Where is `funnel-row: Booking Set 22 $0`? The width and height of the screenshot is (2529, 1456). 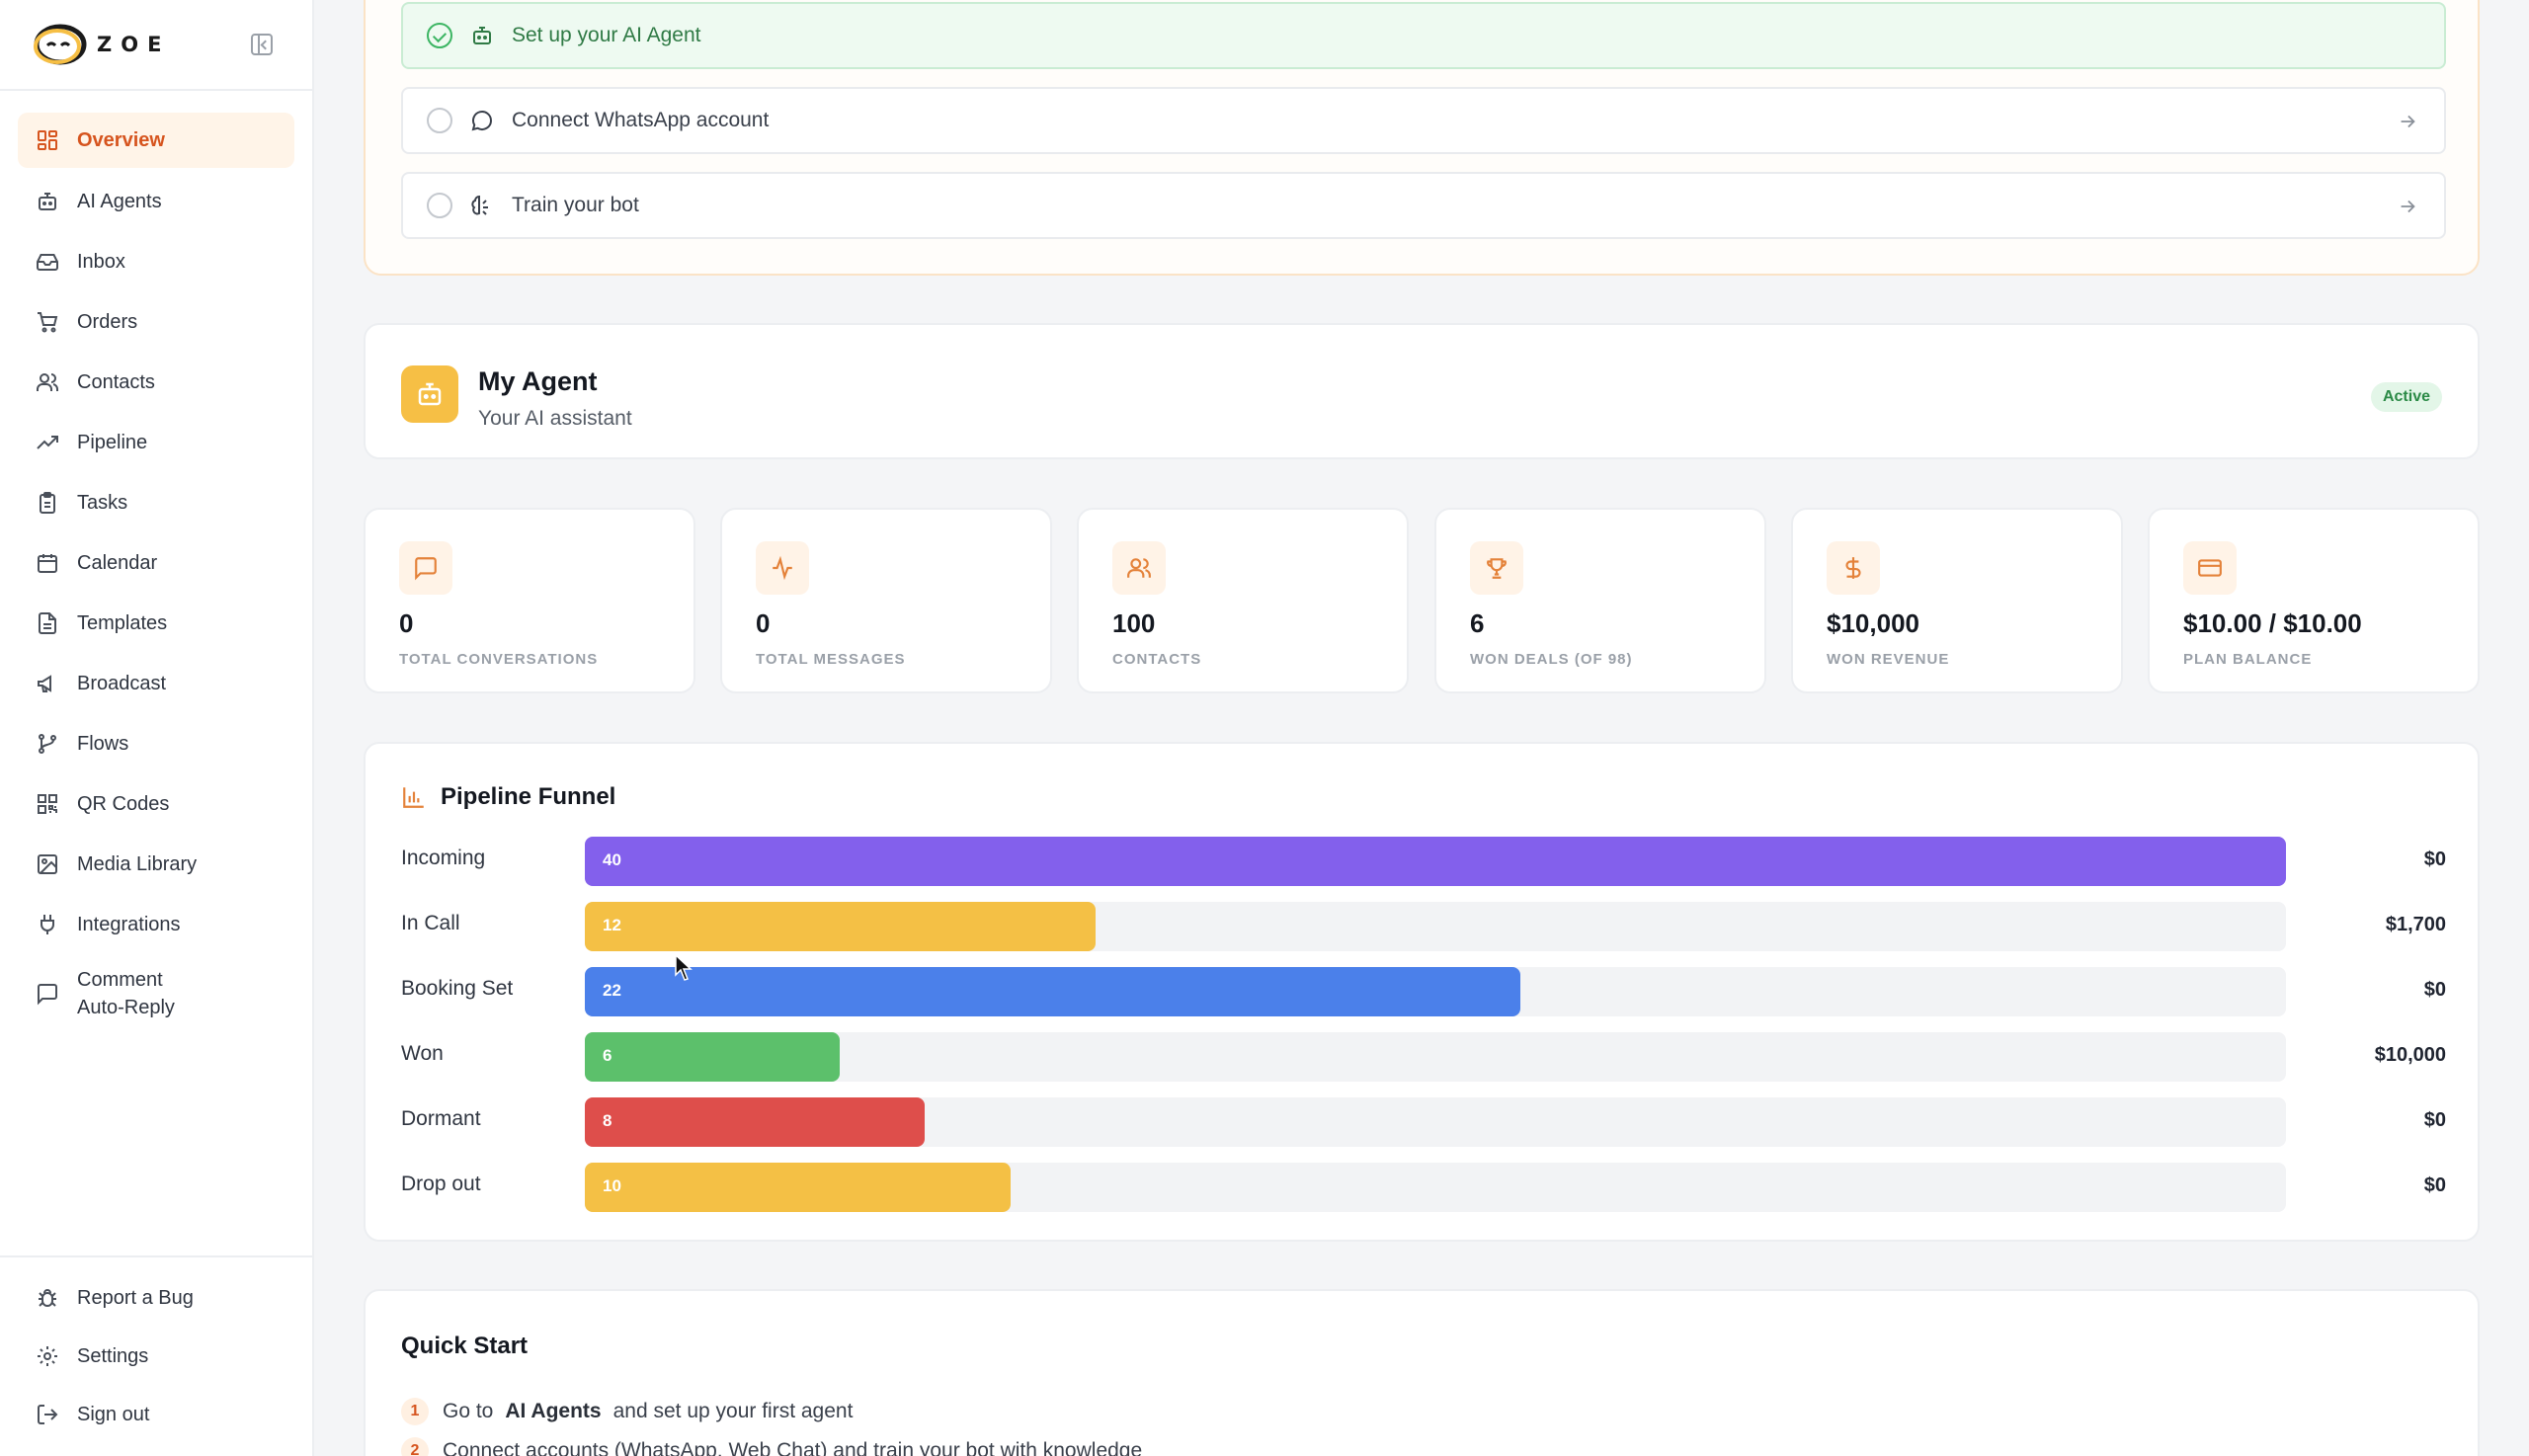 funnel-row: Booking Set 22 $0 is located at coordinates (1424, 991).